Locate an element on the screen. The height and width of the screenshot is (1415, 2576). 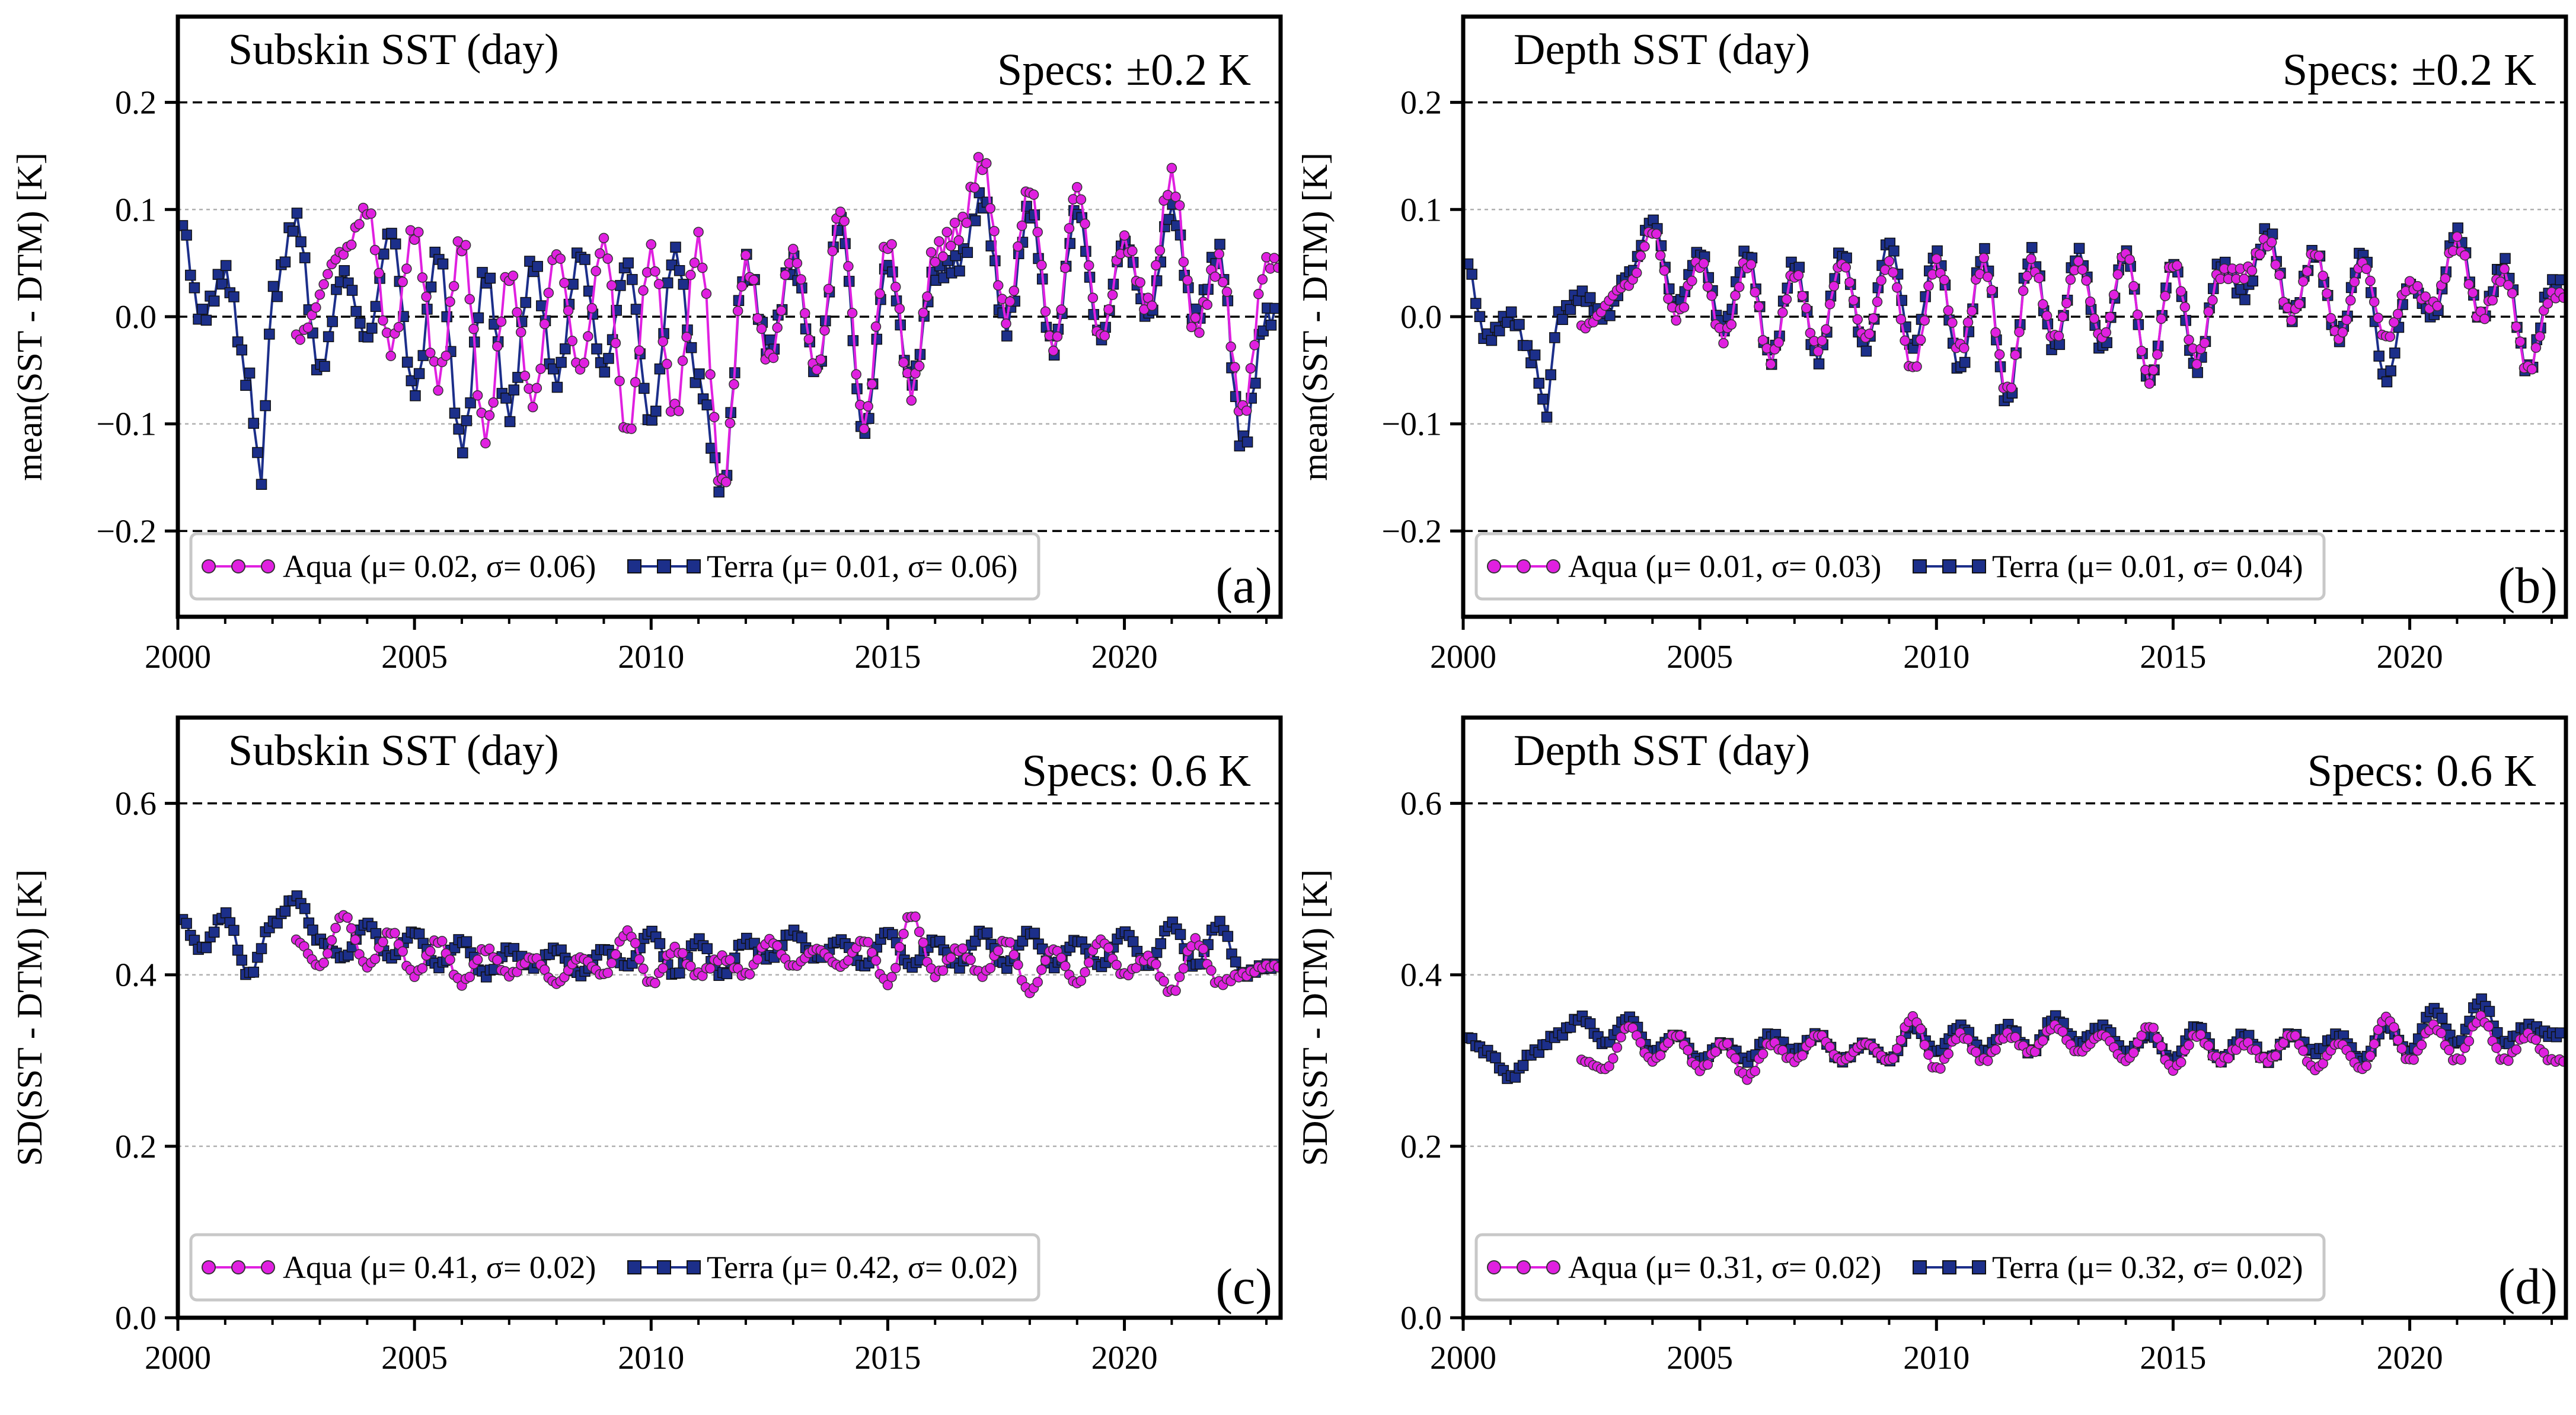
spec-label: Specs: 0.6 K is located at coordinates (2421, 771).